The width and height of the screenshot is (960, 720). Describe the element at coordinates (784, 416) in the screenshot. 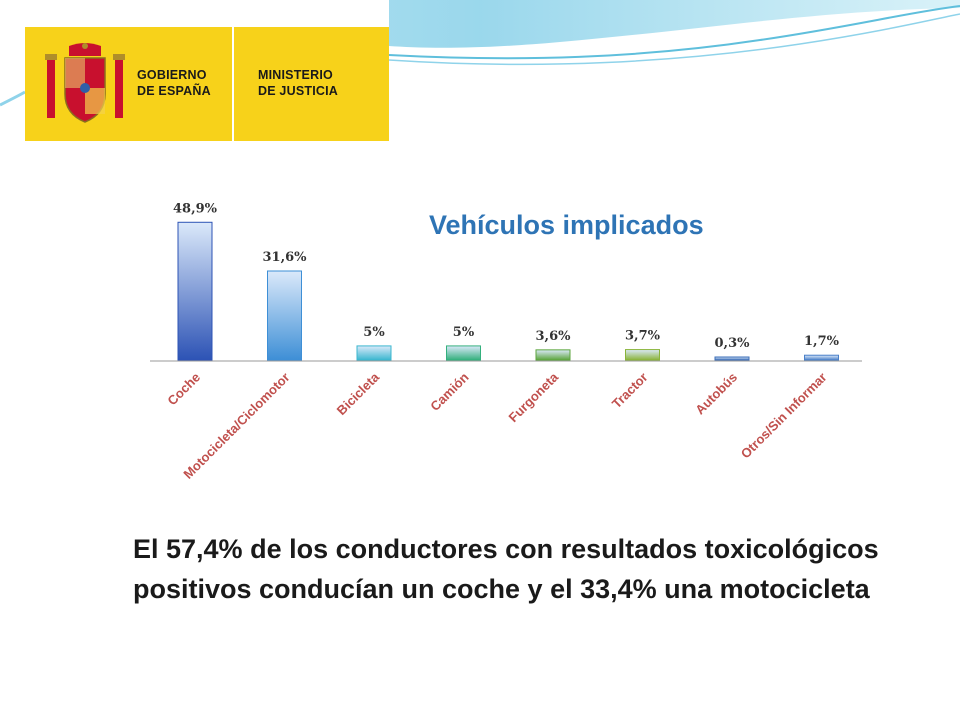

I see `category-label-7: Otros/Sin Informar` at that location.